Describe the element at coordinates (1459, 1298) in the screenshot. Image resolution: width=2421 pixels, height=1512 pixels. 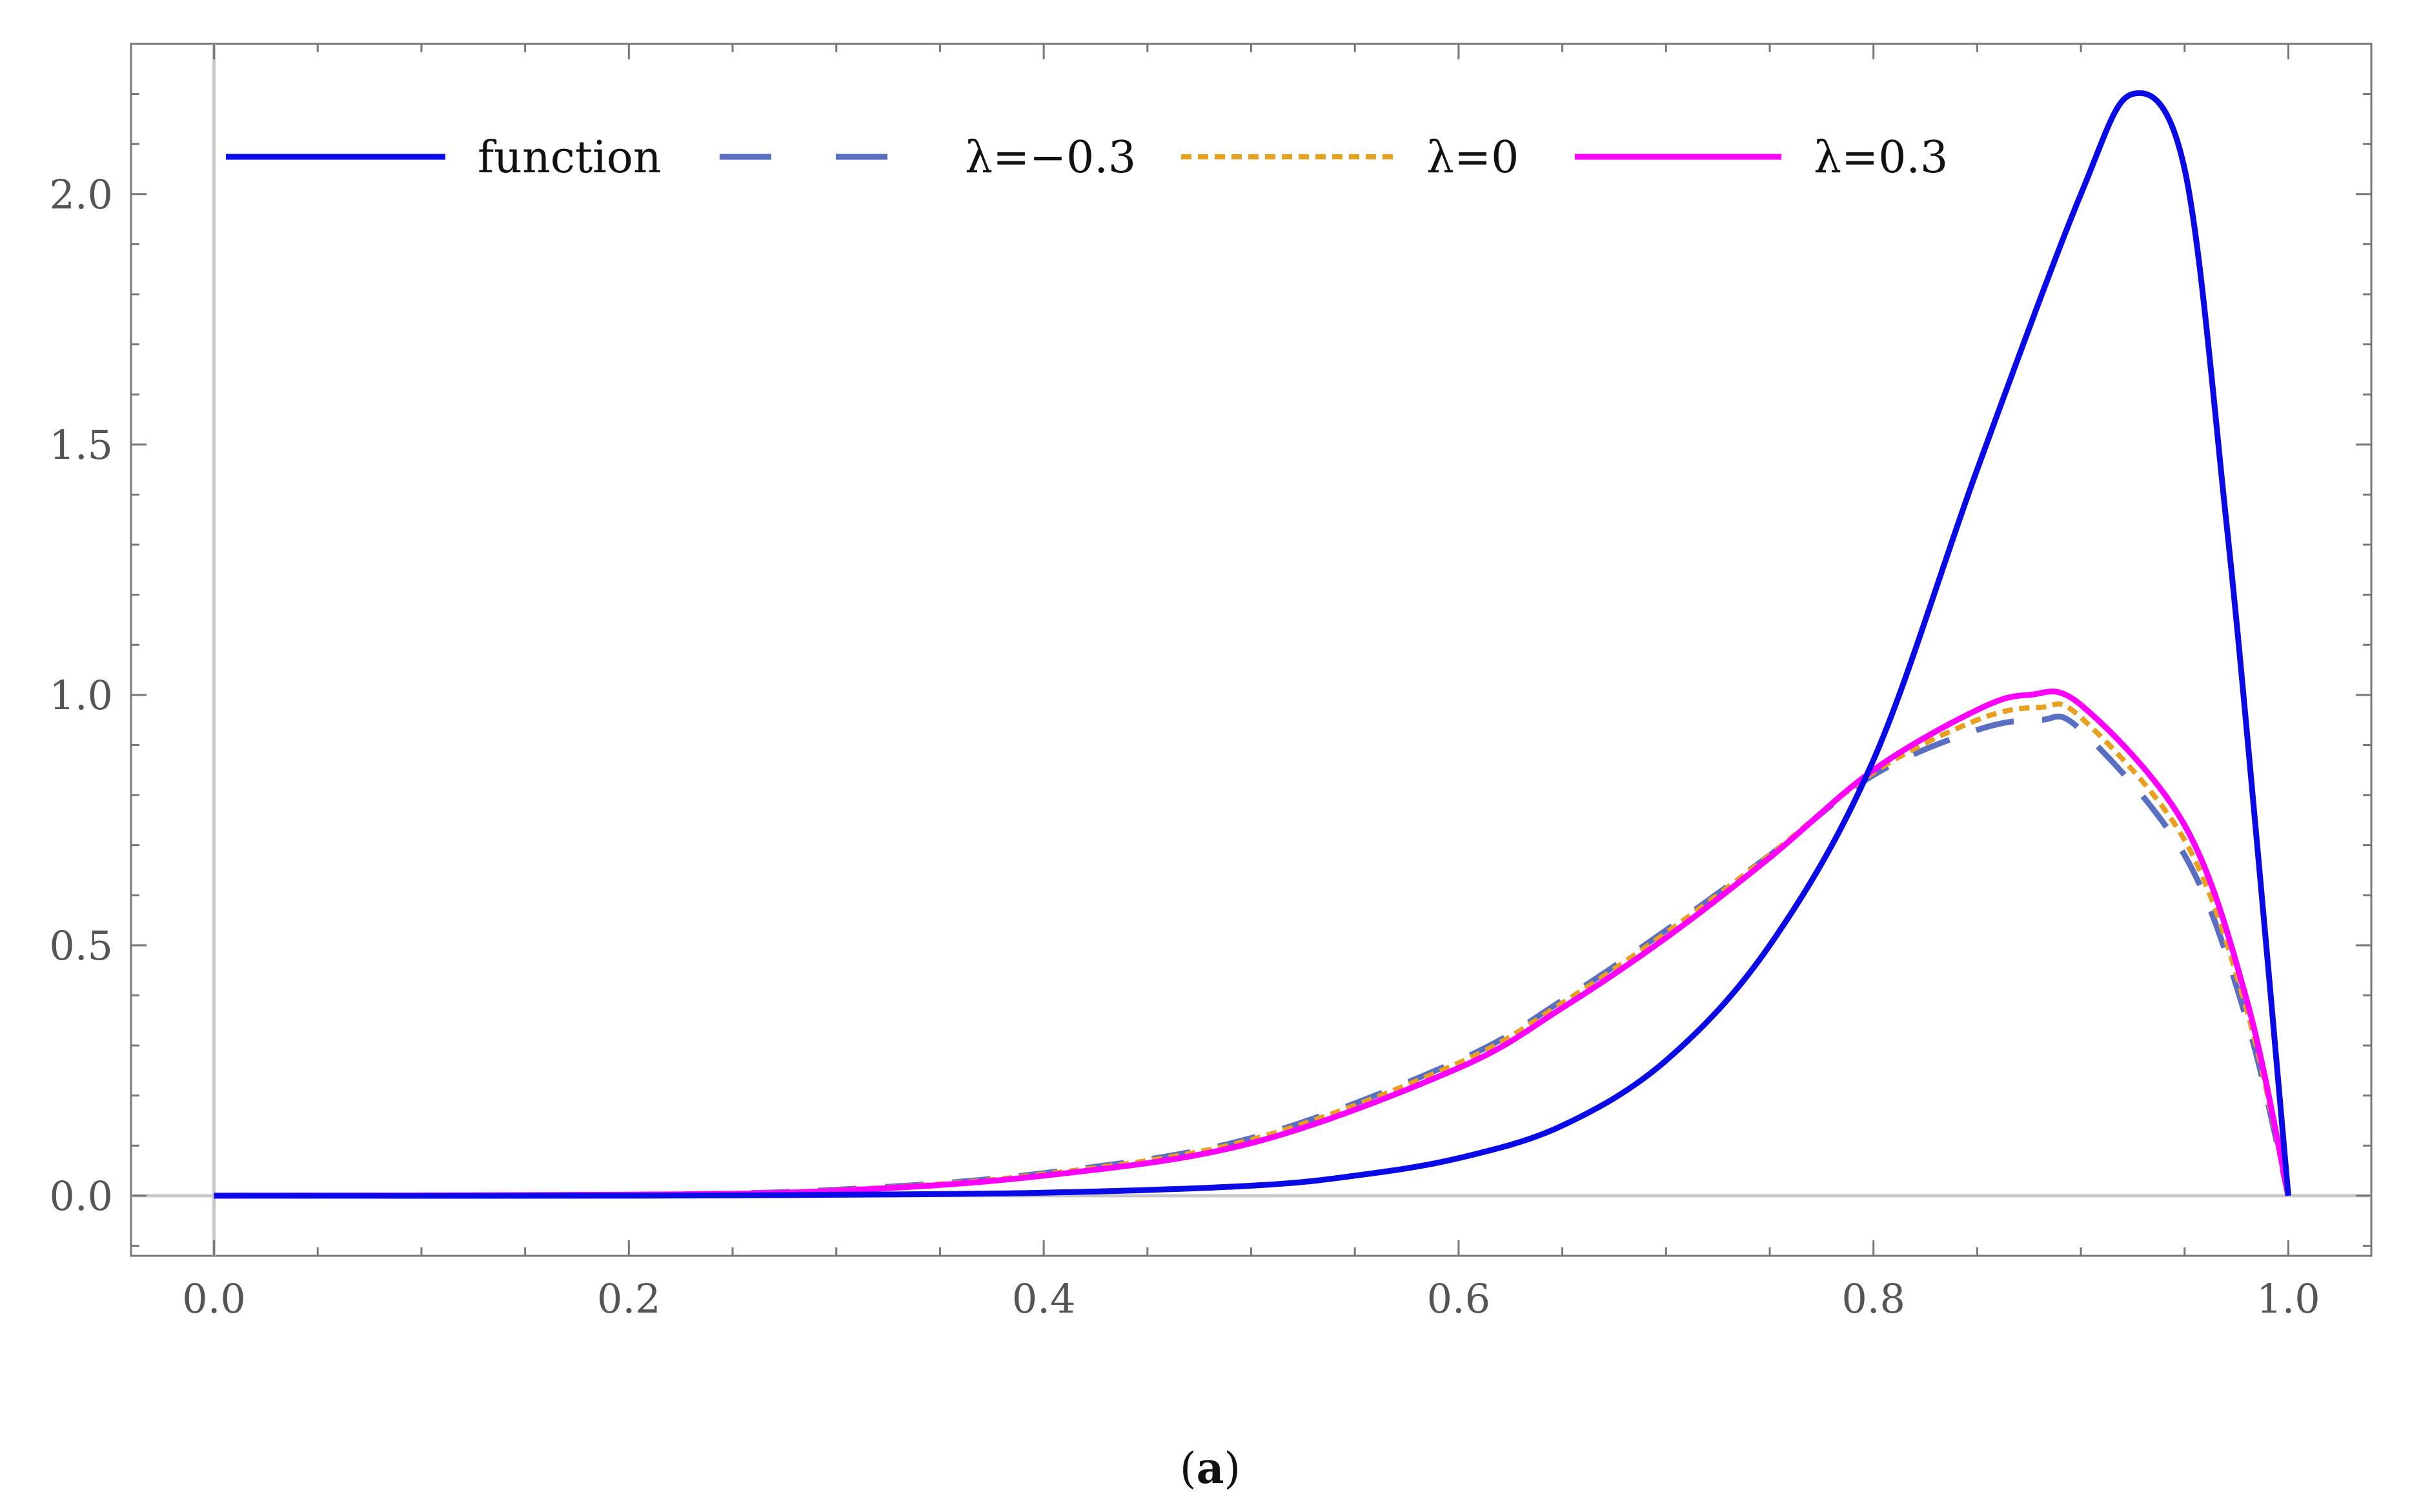
I see `x-tick-label: 0.6` at that location.